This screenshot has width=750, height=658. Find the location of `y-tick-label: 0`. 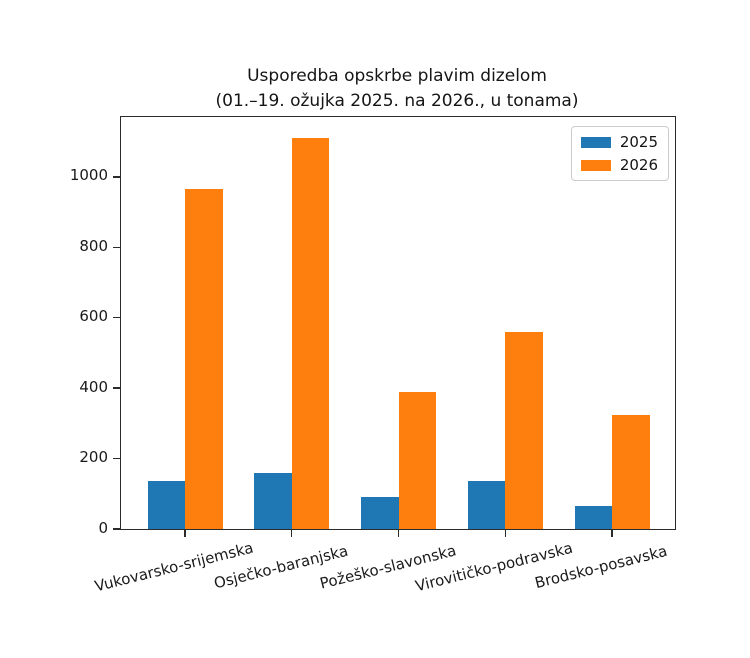

y-tick-label: 0 is located at coordinates (103, 527).